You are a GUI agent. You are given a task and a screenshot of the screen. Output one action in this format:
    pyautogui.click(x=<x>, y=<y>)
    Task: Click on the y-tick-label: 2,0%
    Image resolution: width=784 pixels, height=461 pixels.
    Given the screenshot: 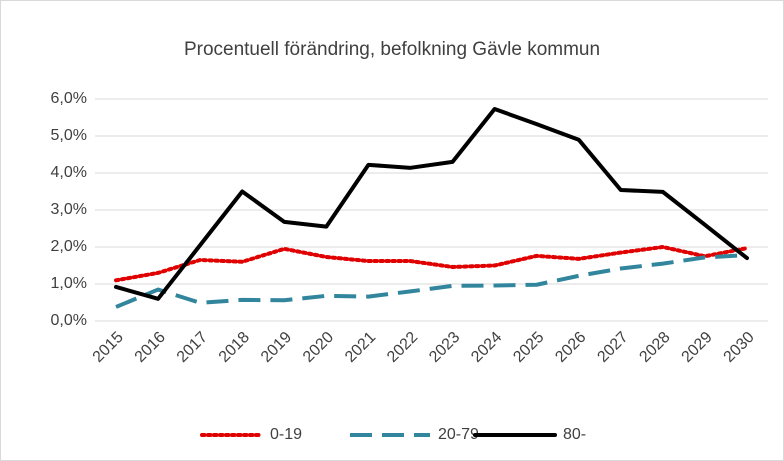 What is the action you would take?
    pyautogui.click(x=69, y=246)
    